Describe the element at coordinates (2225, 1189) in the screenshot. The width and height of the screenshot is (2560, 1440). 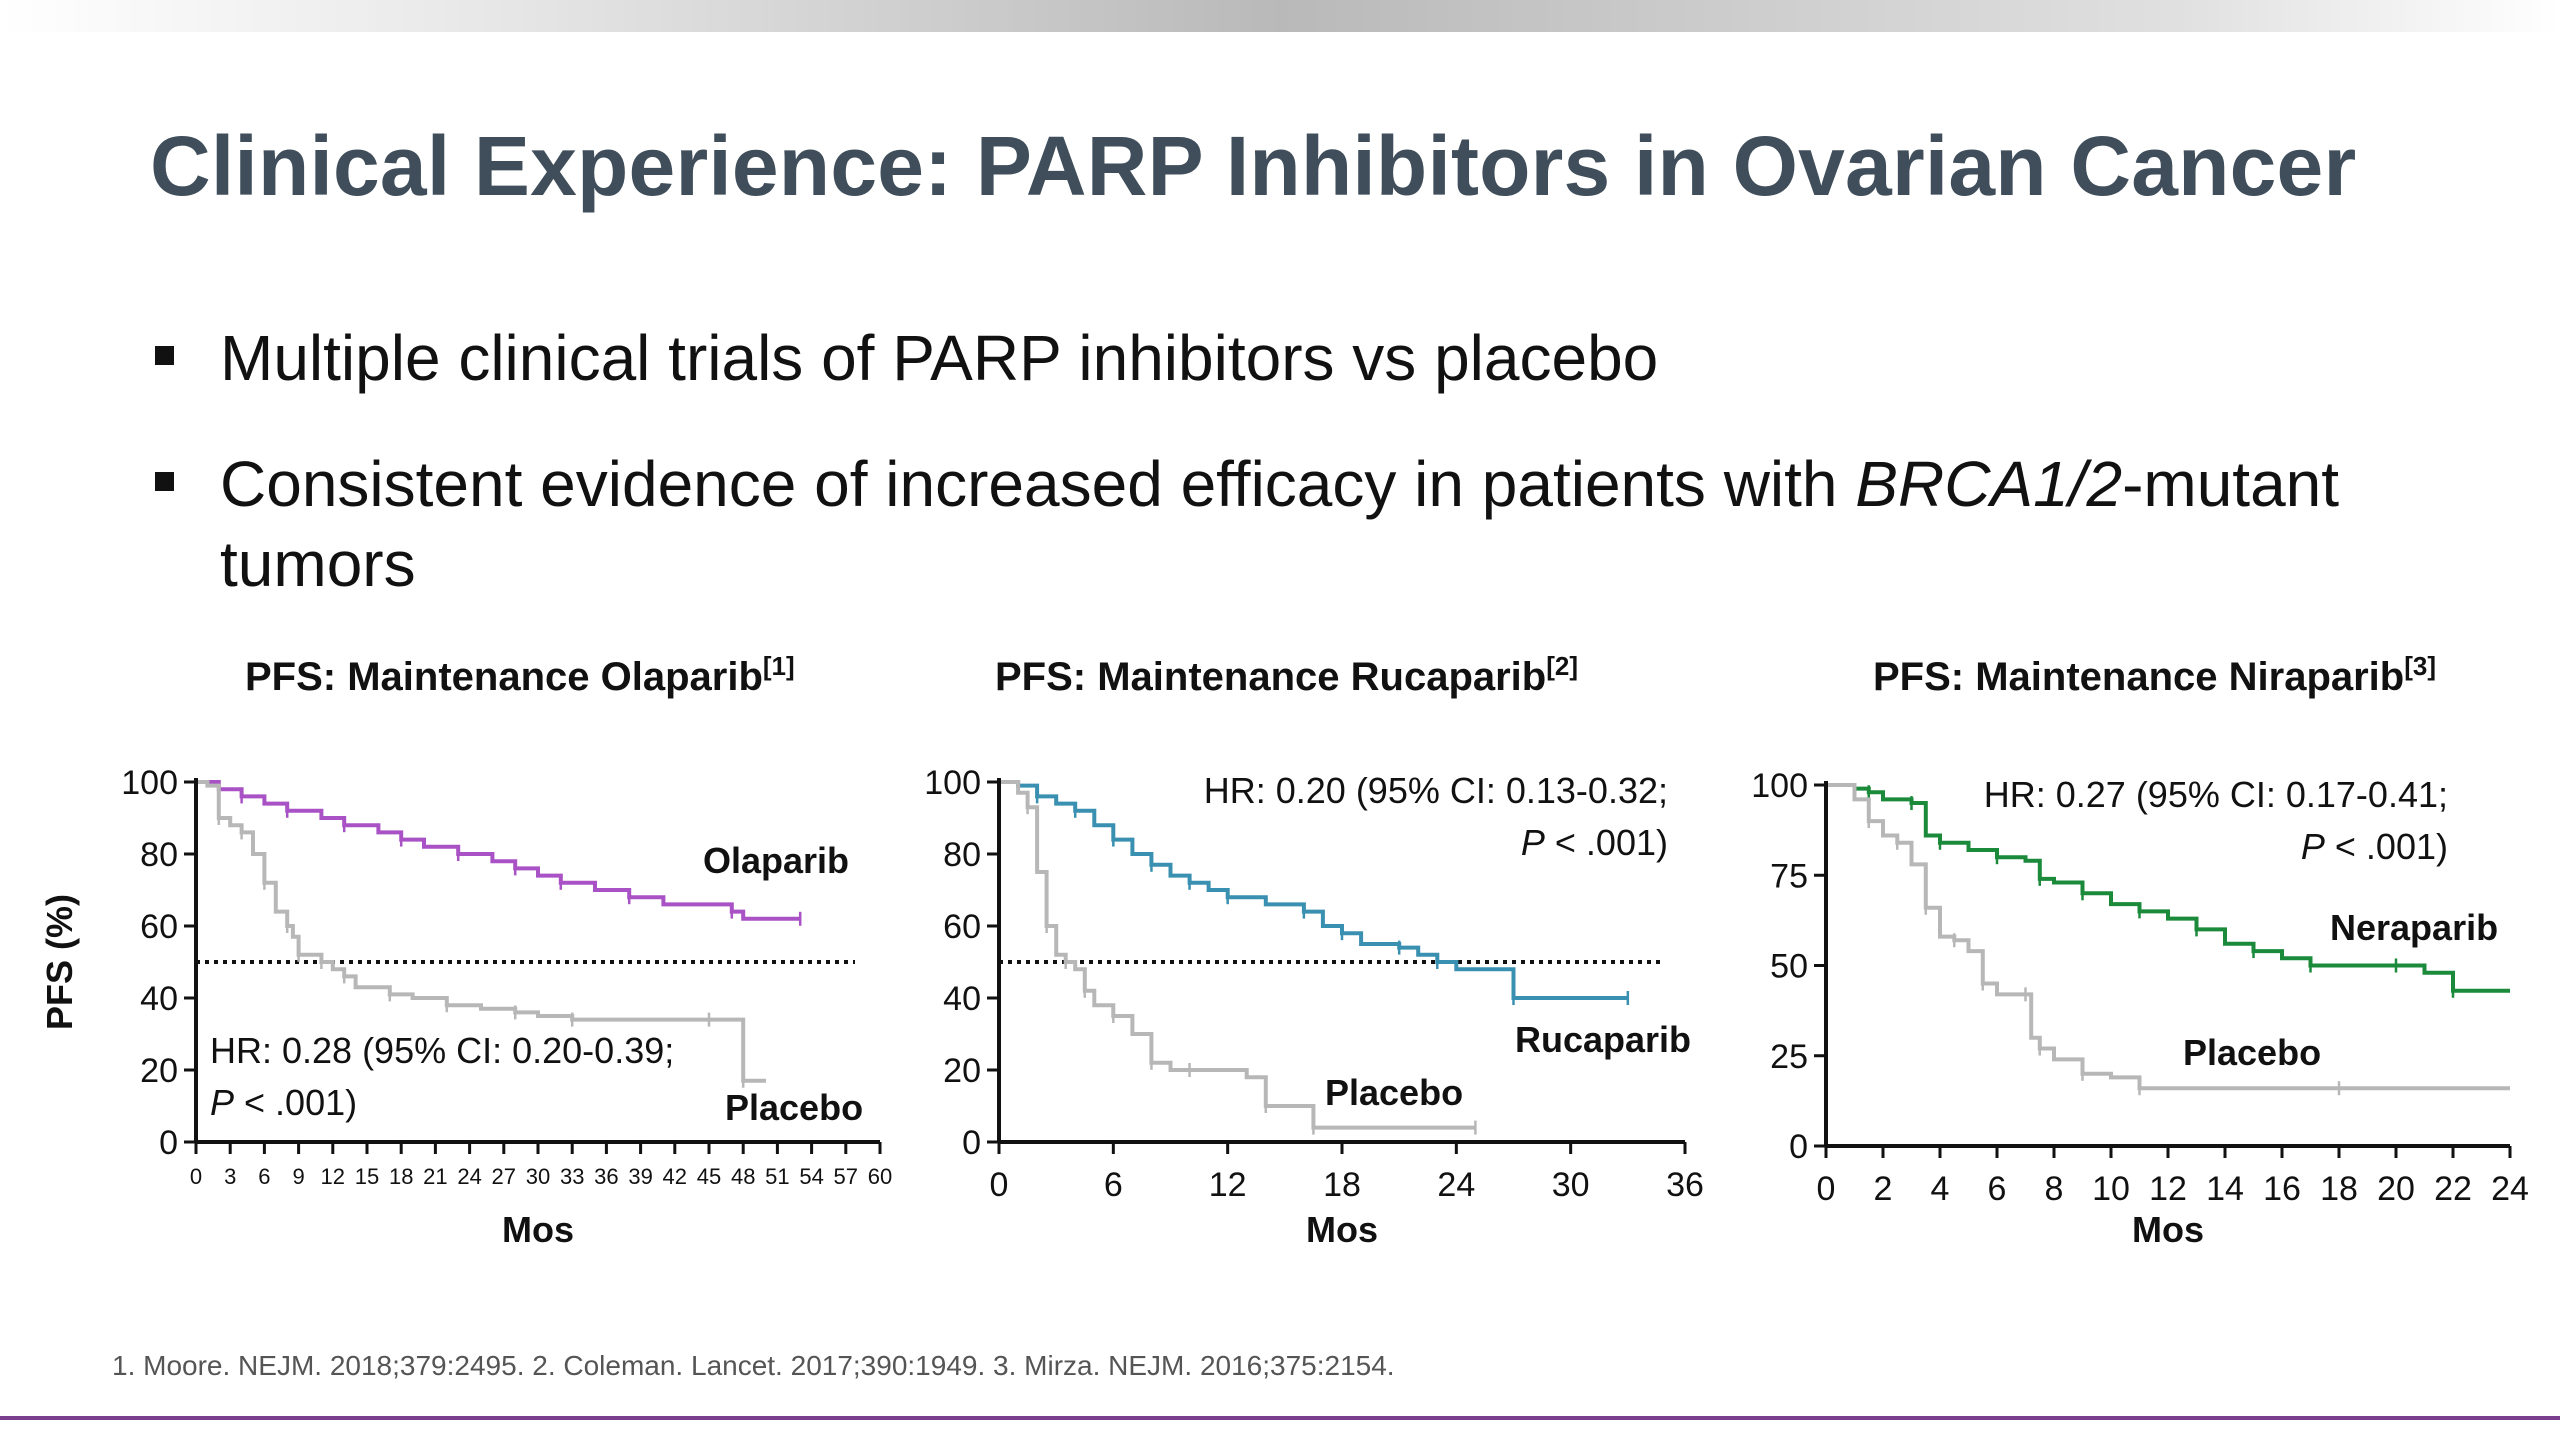
I see `x-tick-label: 14` at that location.